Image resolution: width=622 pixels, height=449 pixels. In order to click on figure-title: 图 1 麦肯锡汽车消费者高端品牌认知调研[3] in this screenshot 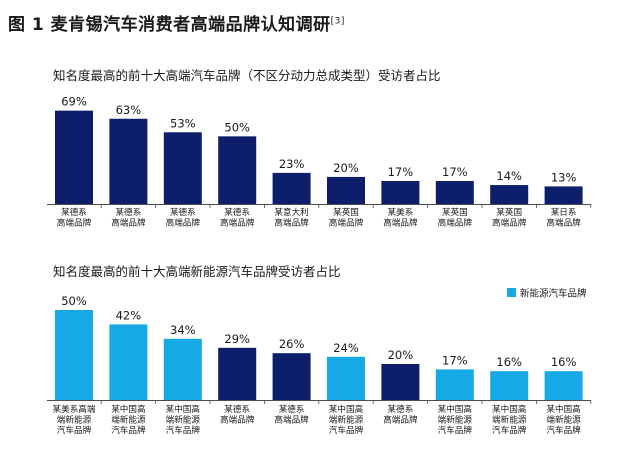, I will do `click(176, 25)`.